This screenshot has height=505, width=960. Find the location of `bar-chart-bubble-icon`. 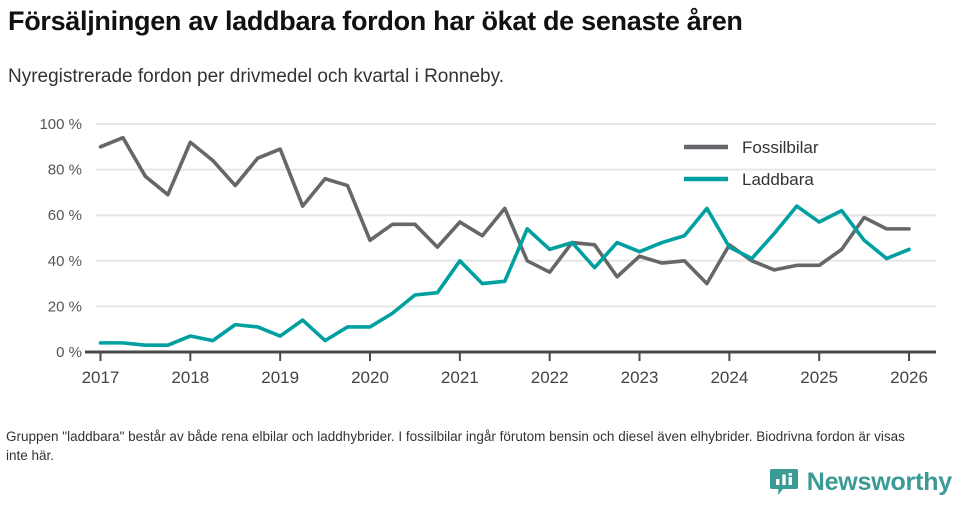

bar-chart-bubble-icon is located at coordinates (783, 482).